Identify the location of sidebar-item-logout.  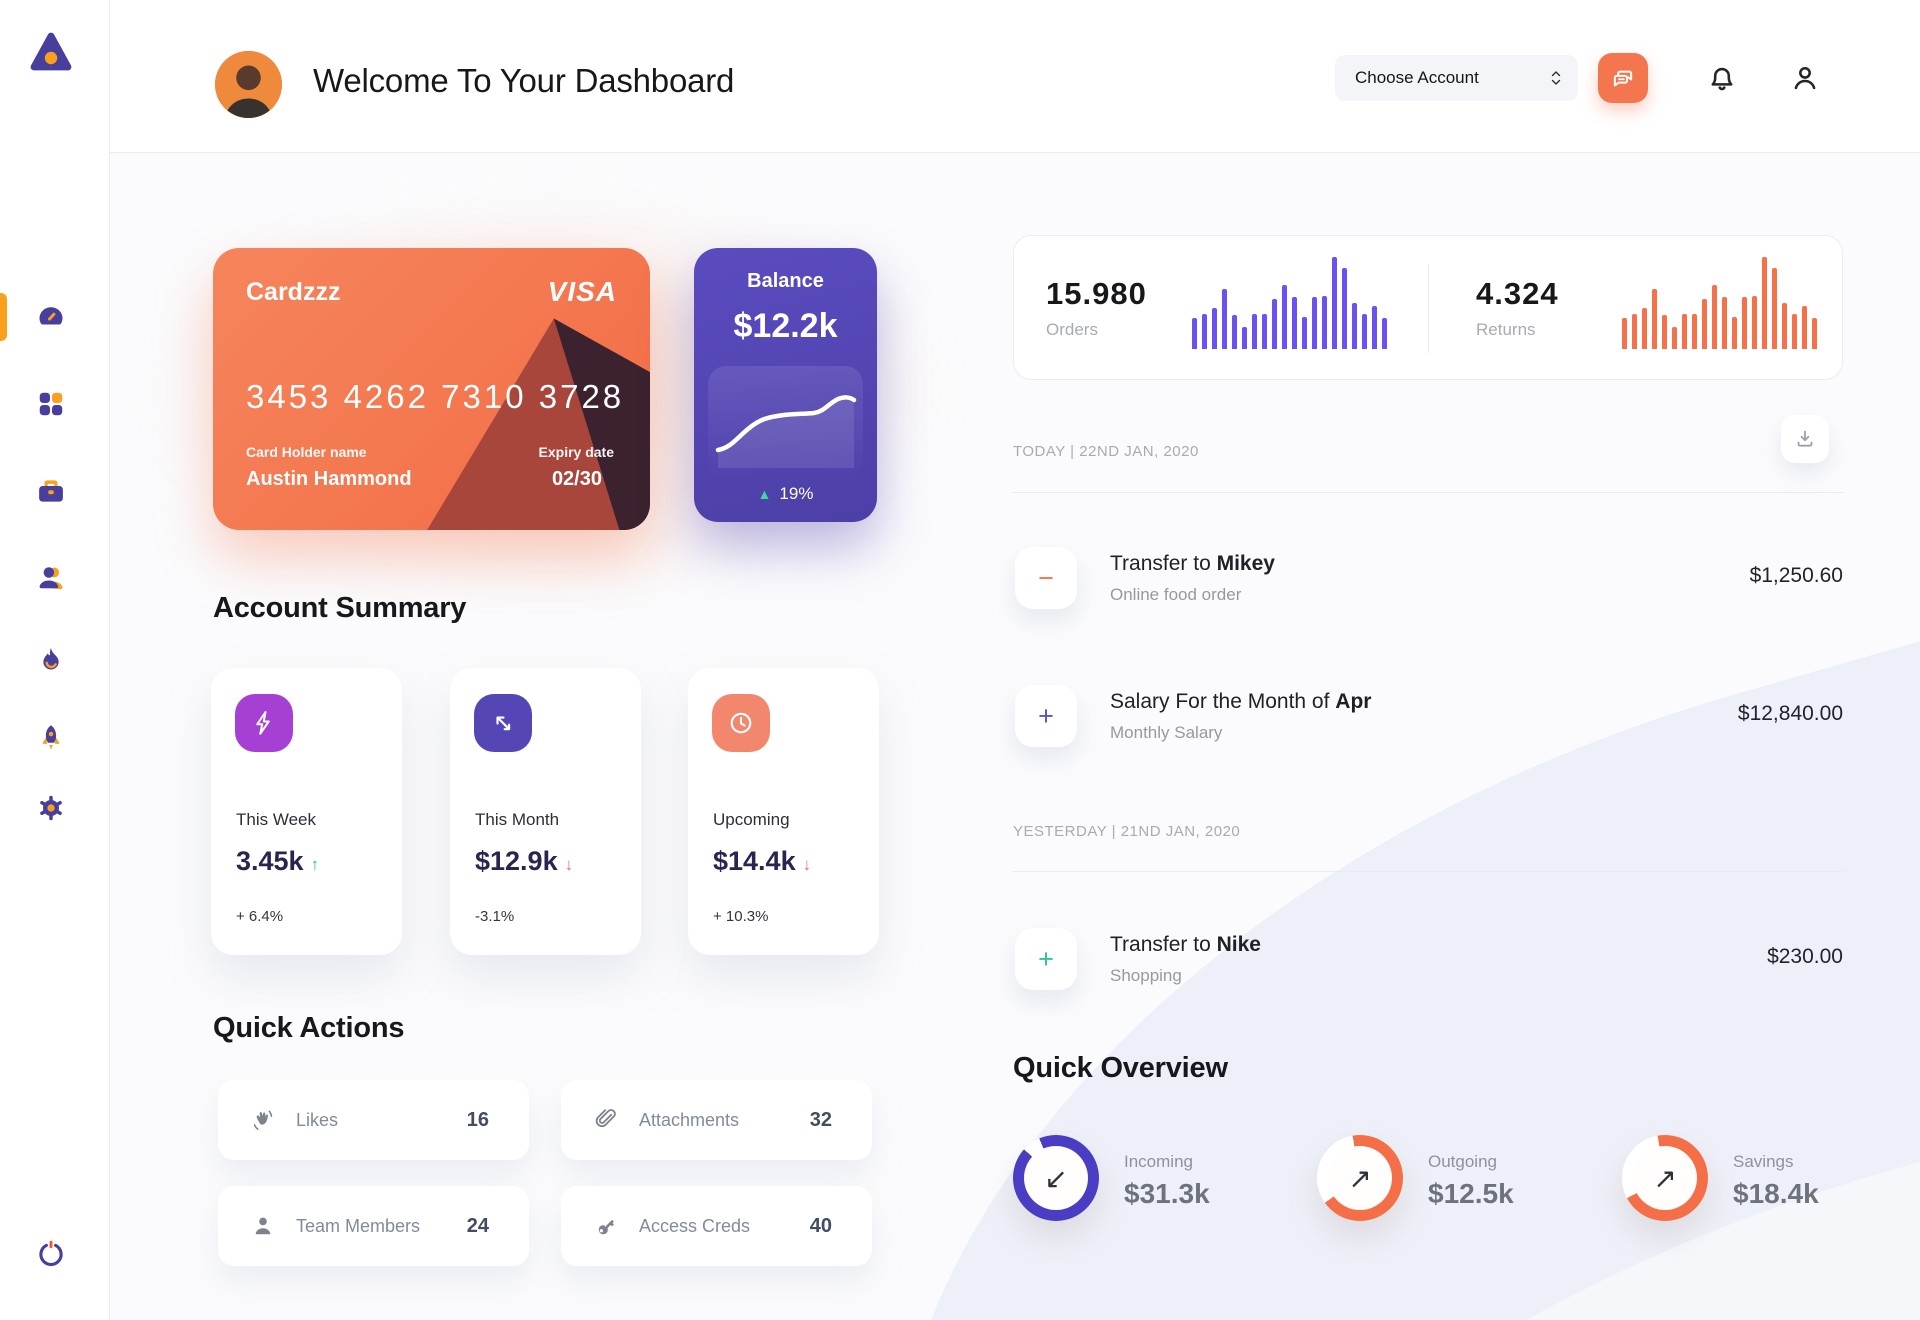
(51, 1253).